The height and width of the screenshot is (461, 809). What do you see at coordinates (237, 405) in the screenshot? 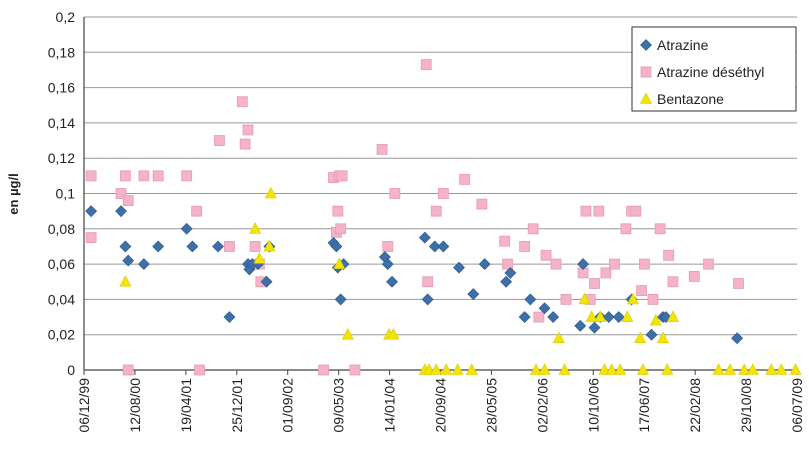
I see `x-tick-label: 25/12/01` at bounding box center [237, 405].